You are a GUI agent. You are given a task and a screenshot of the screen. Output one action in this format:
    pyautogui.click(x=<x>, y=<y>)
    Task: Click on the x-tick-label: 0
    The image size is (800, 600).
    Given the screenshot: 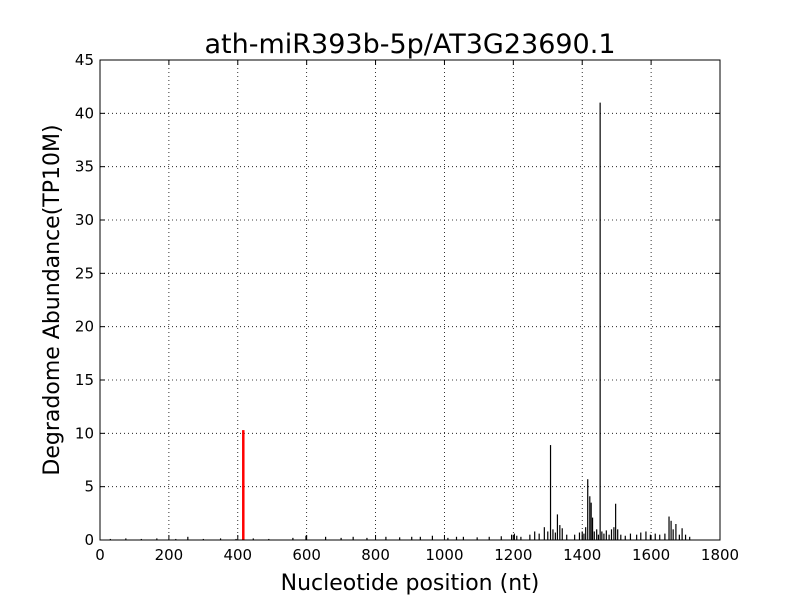 What is the action you would take?
    pyautogui.click(x=100, y=555)
    